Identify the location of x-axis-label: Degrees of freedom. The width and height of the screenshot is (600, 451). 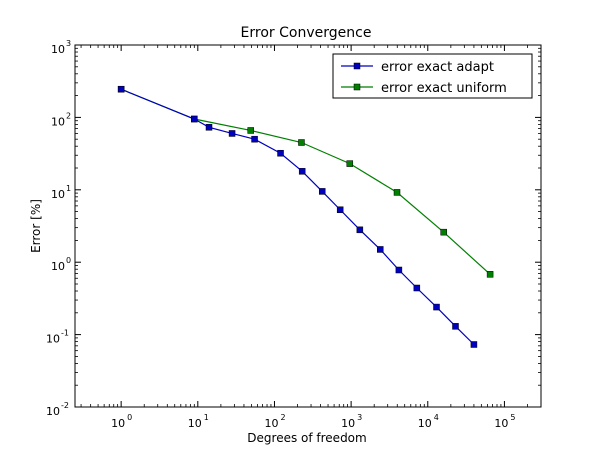
(306, 438).